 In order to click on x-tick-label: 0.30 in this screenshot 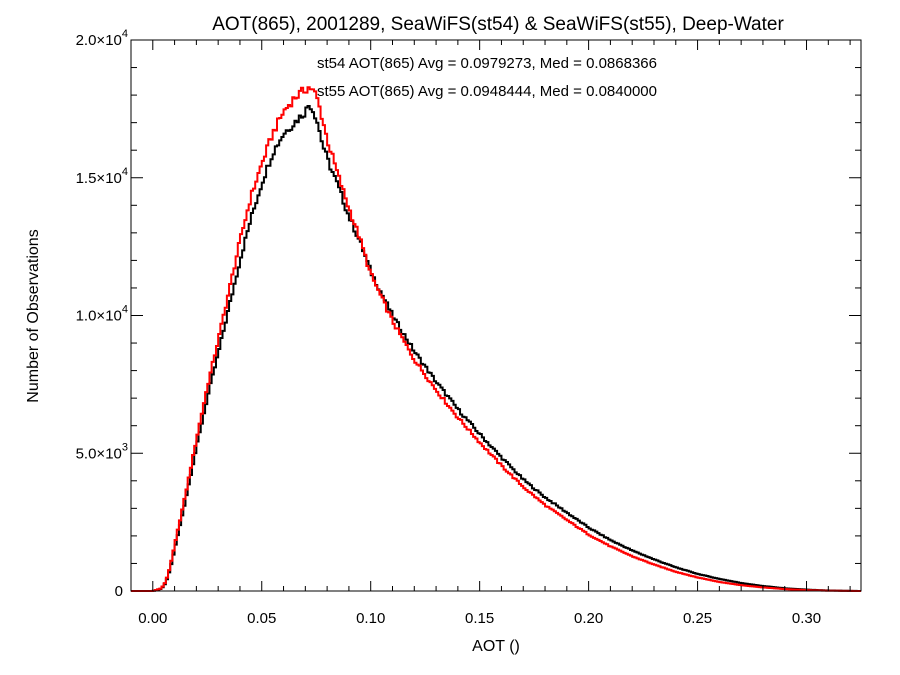, I will do `click(806, 618)`.